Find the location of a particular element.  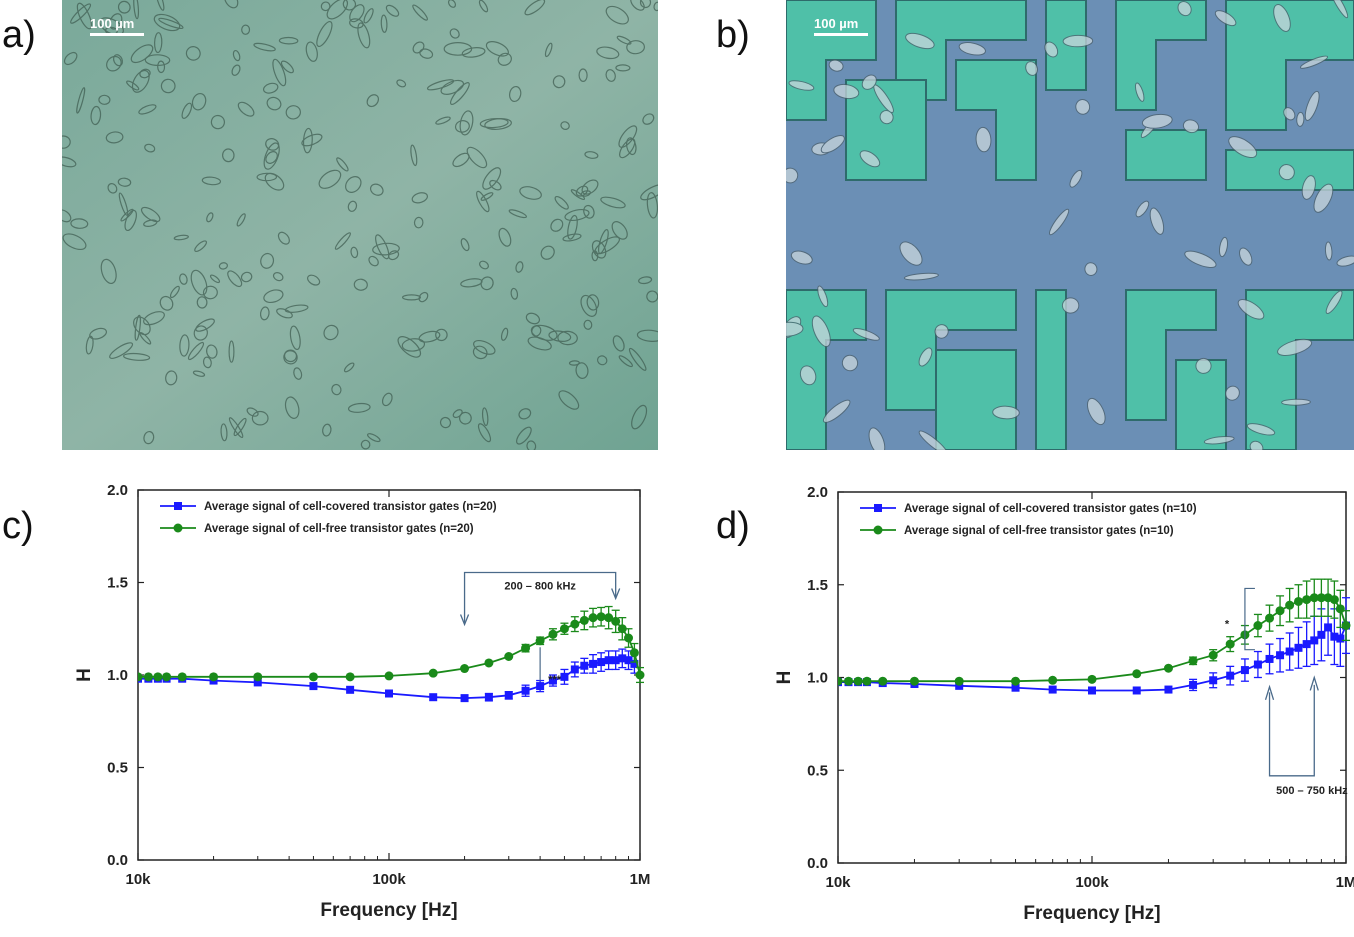

chart-c-range-arrow-right is located at coordinates (616, 594).